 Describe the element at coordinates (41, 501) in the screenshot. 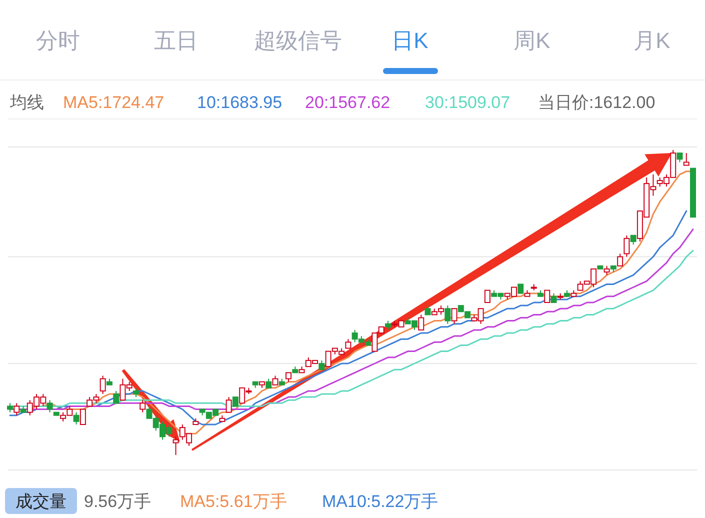

I see `text: 成交量` at that location.